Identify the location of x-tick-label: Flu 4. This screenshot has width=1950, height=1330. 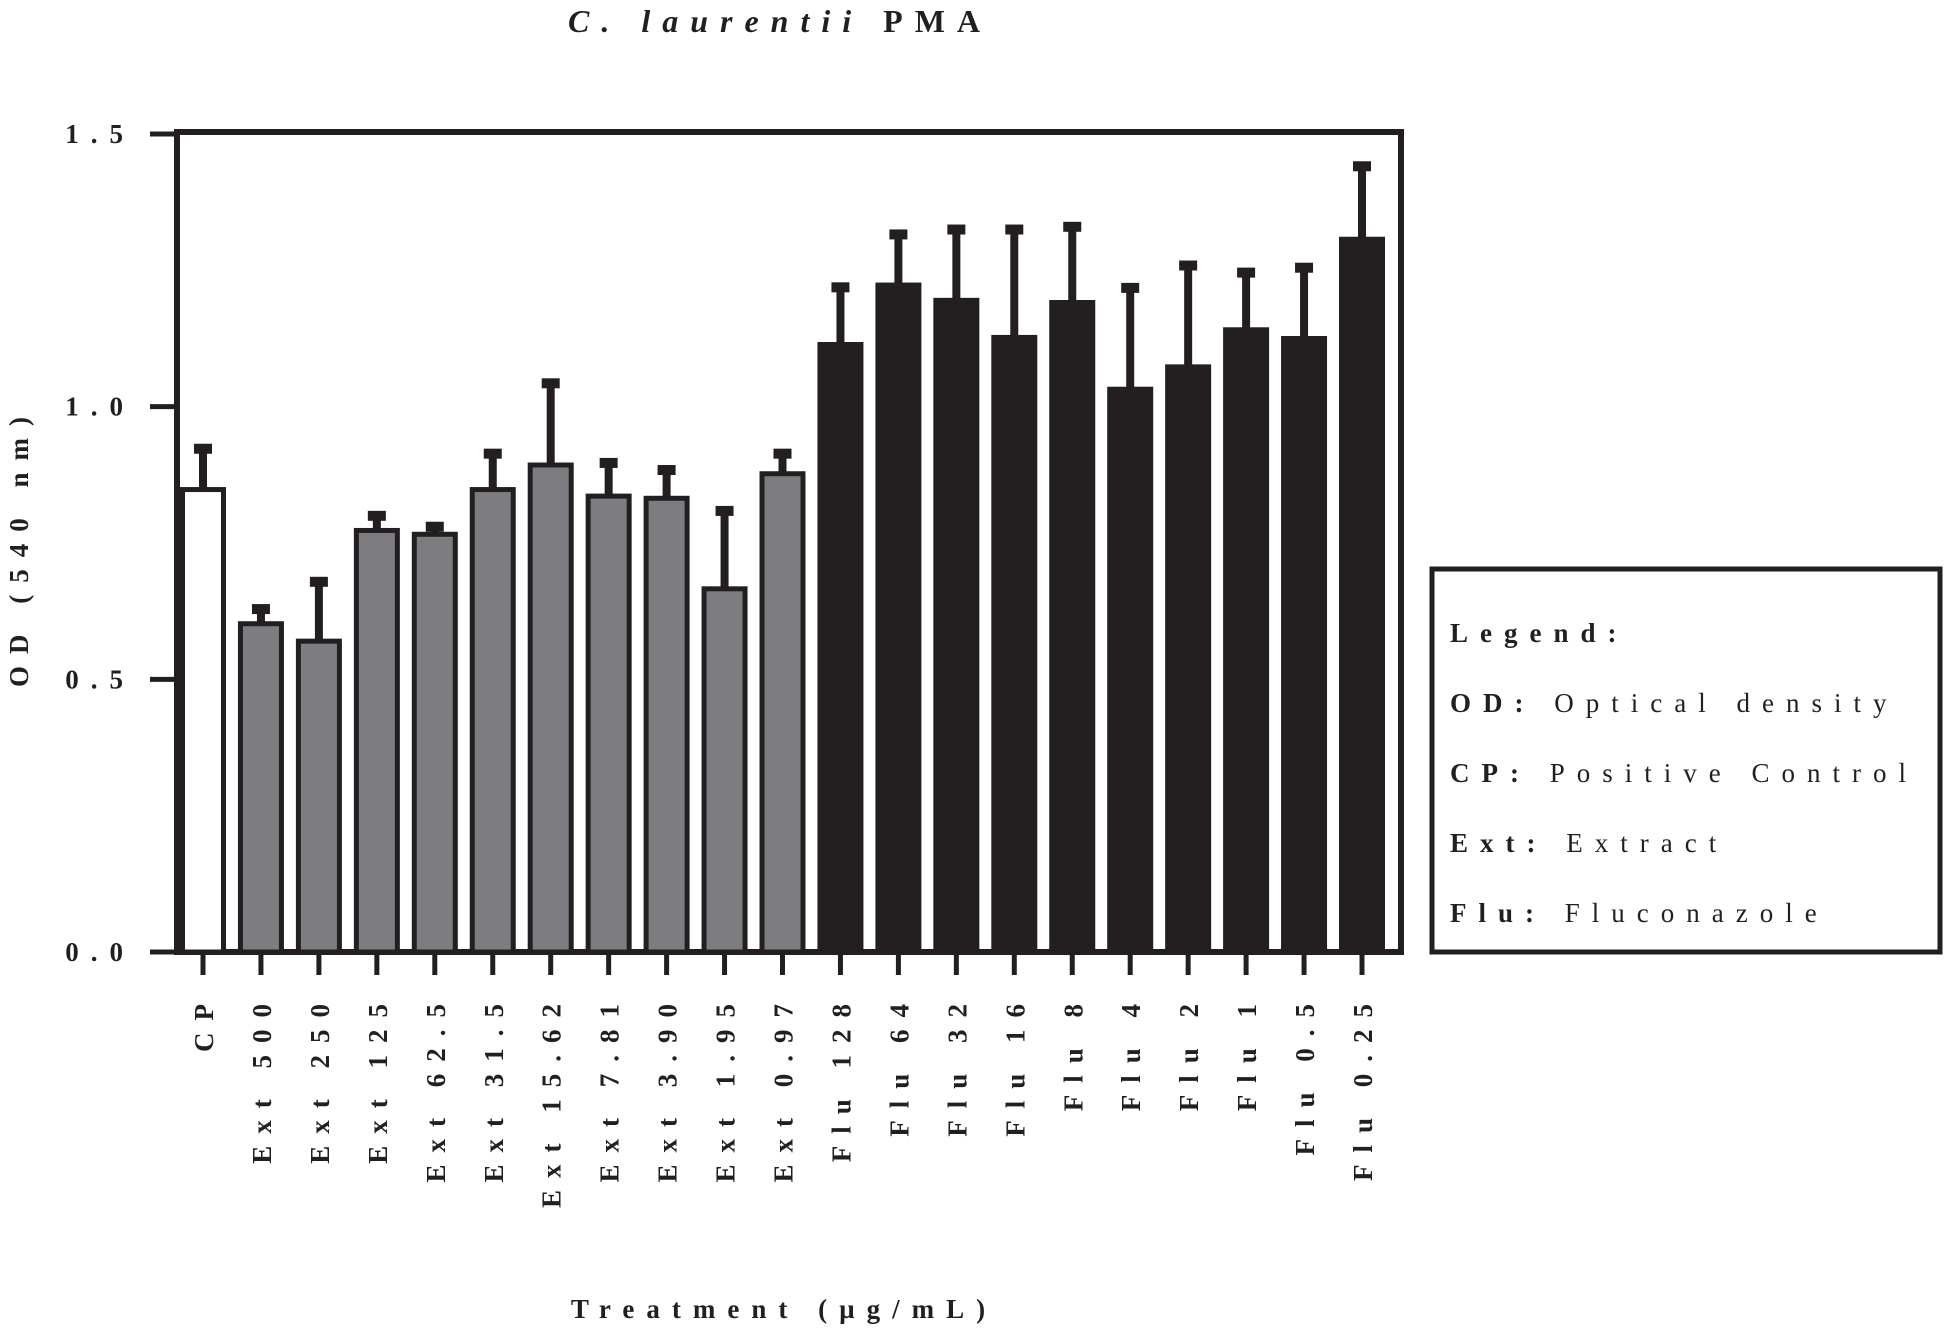
(1131, 1051).